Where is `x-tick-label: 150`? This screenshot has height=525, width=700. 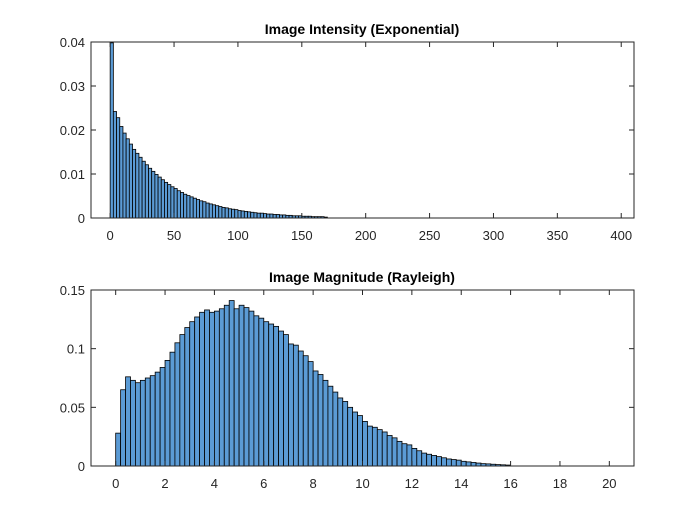
x-tick-label: 150 is located at coordinates (302, 235).